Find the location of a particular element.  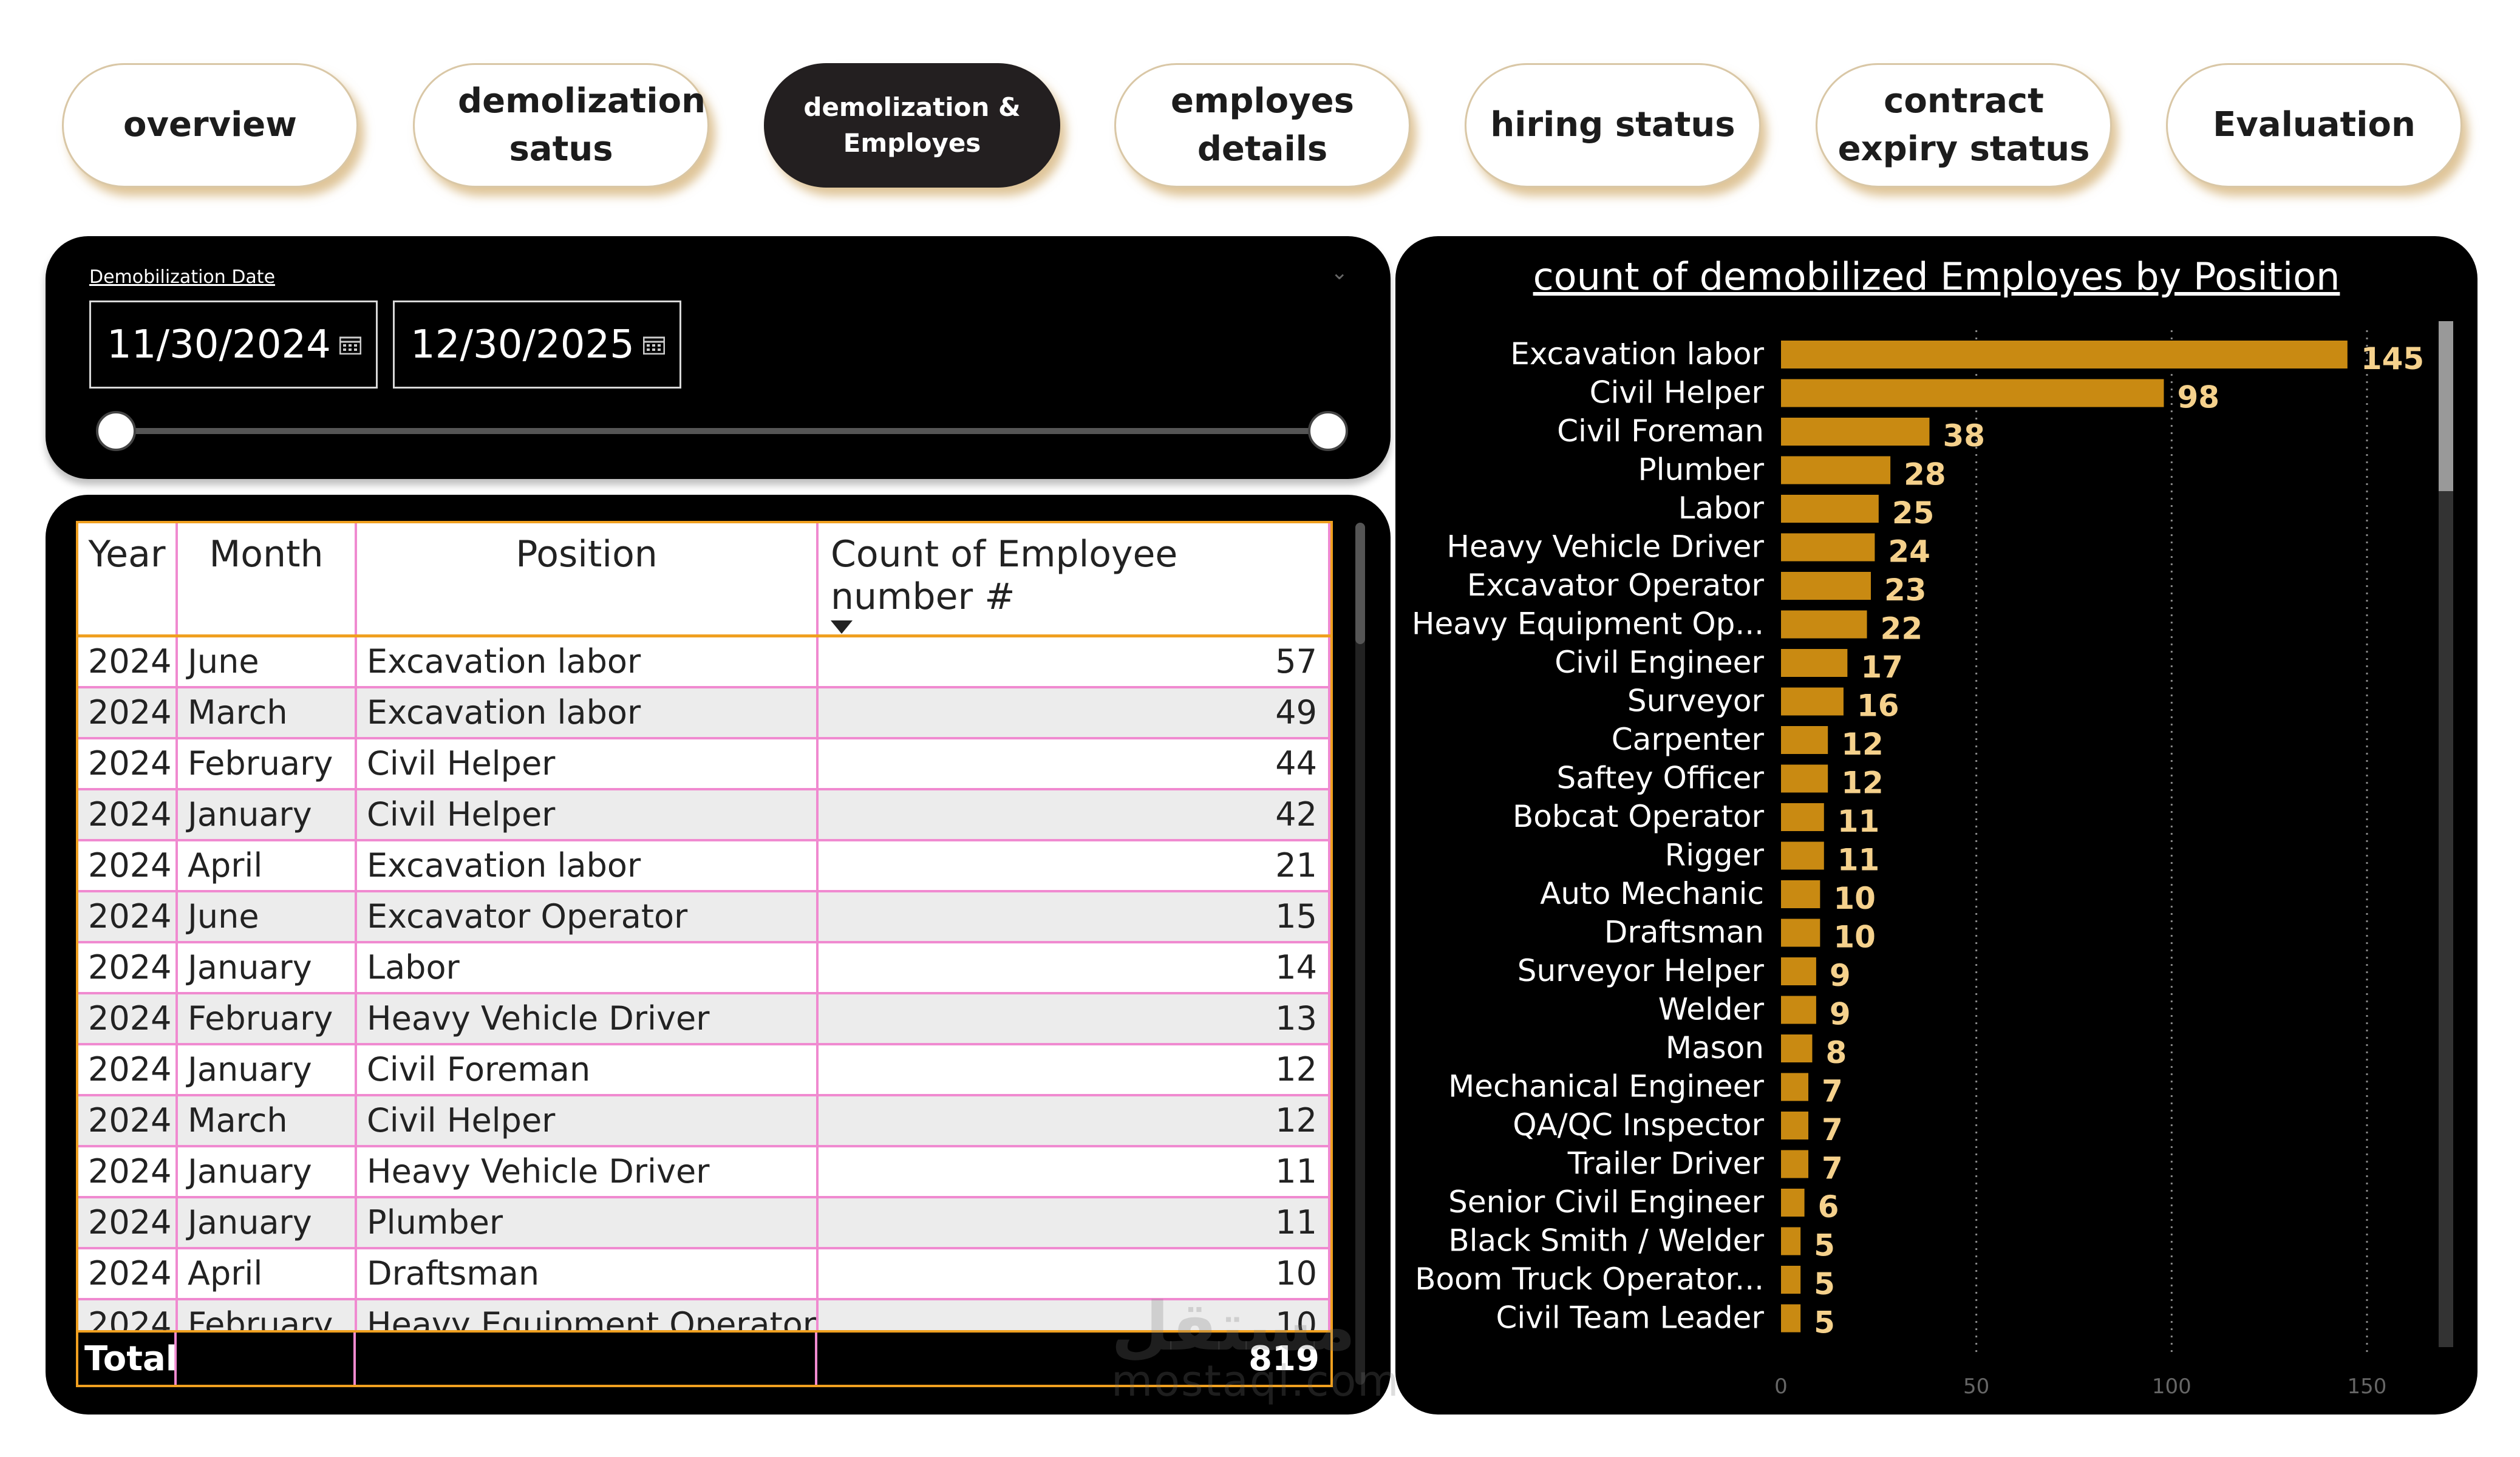

cell-position: Civil Helper is located at coordinates (587, 1121).